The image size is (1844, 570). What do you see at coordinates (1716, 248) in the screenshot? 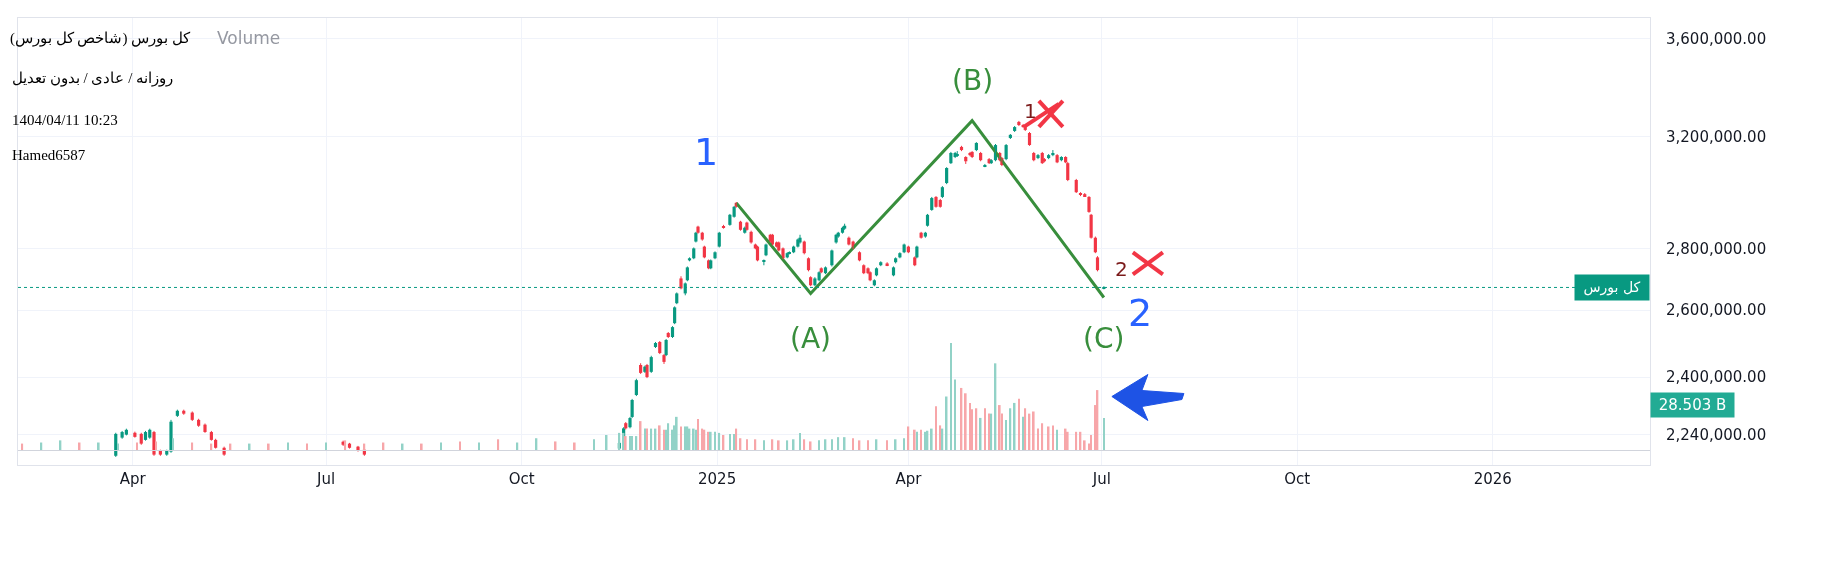
I see `y-tick-label: 2,800,000.00` at bounding box center [1716, 248].